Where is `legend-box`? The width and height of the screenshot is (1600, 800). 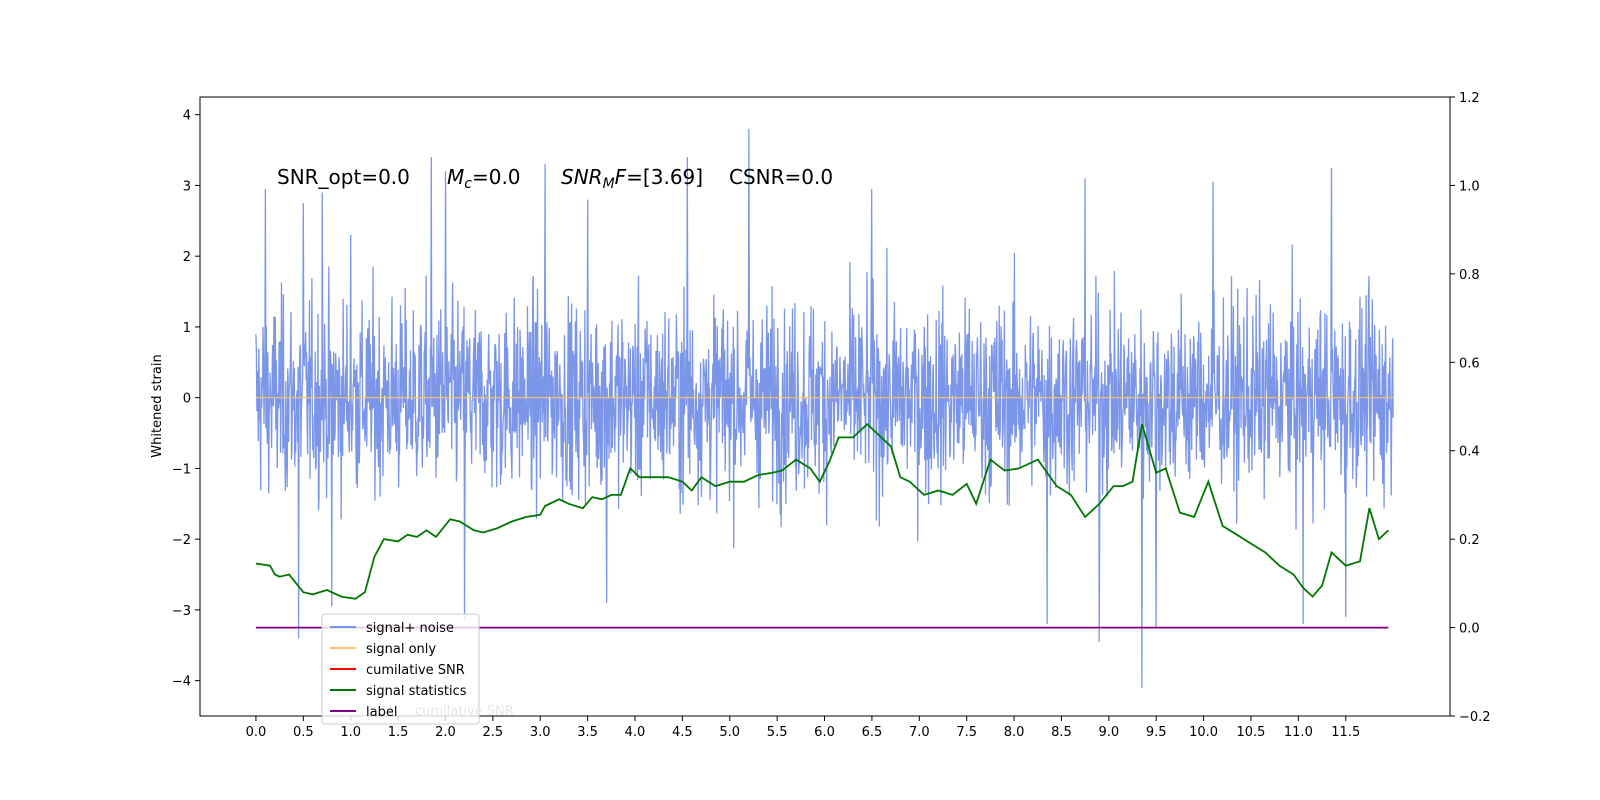
legend-box is located at coordinates (400, 669).